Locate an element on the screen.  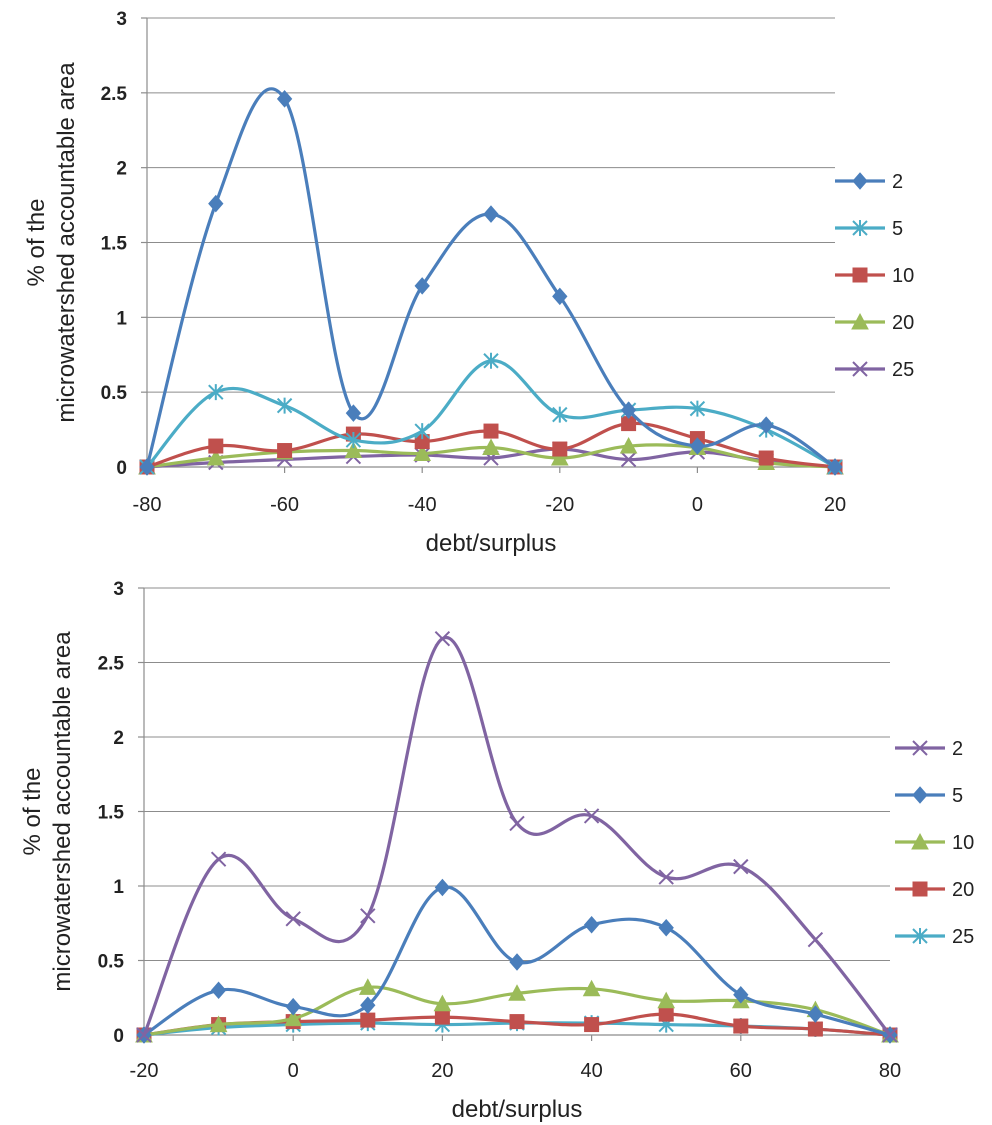
x-tick-label: -60 is located at coordinates (284, 505).